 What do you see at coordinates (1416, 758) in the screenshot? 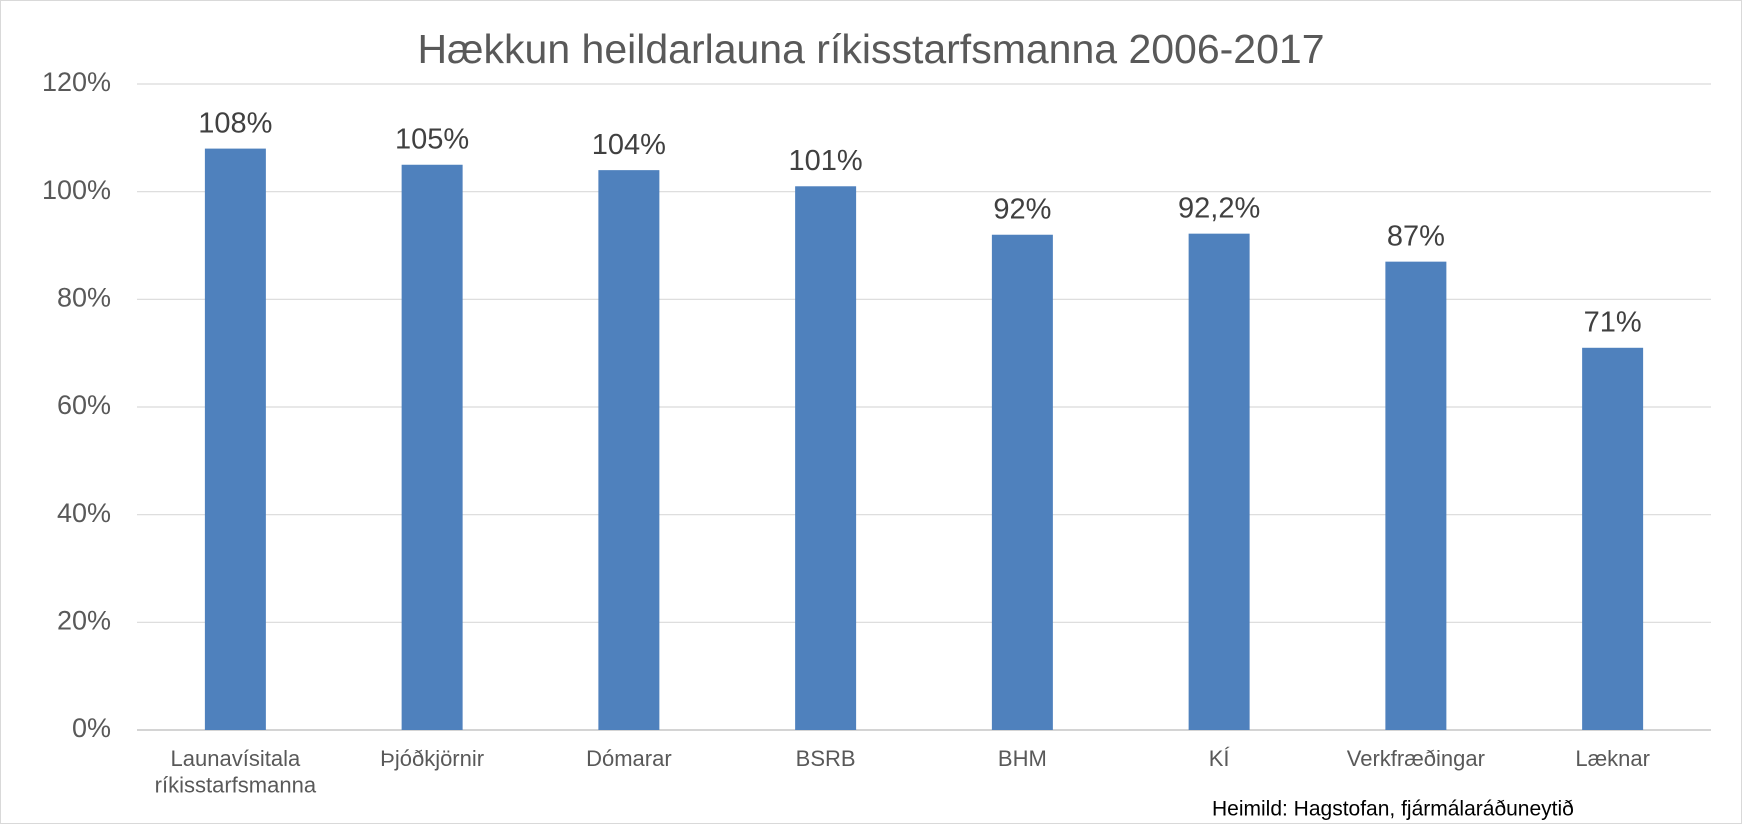
I see `x-tick-label: Verkfræðingar` at bounding box center [1416, 758].